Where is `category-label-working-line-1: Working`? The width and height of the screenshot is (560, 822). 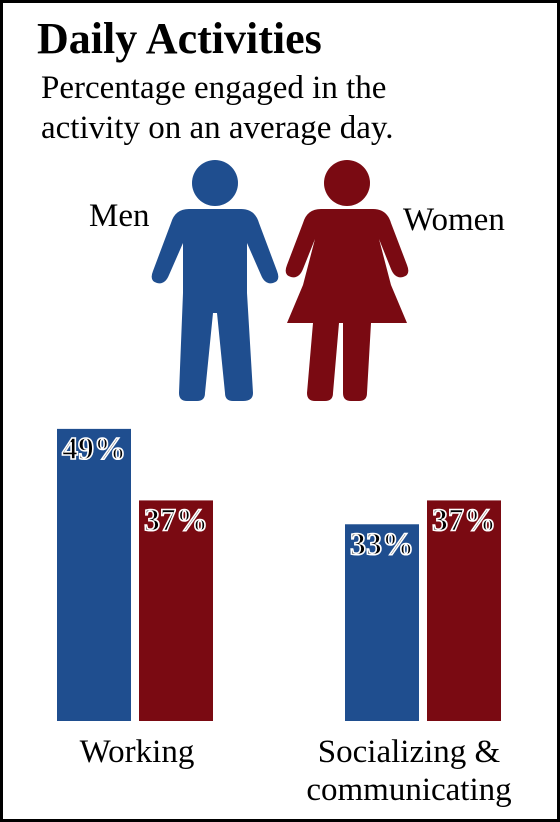
category-label-working-line-1: Working is located at coordinates (137, 752).